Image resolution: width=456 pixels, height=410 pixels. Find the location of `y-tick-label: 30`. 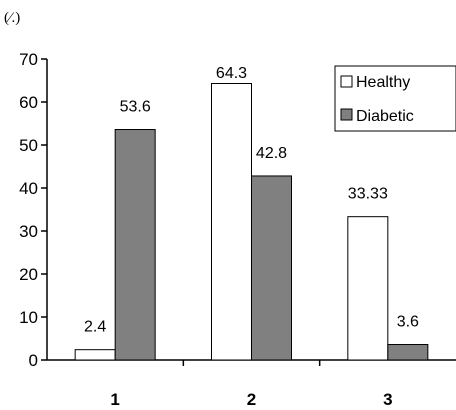

y-tick-label: 30 is located at coordinates (28, 231).